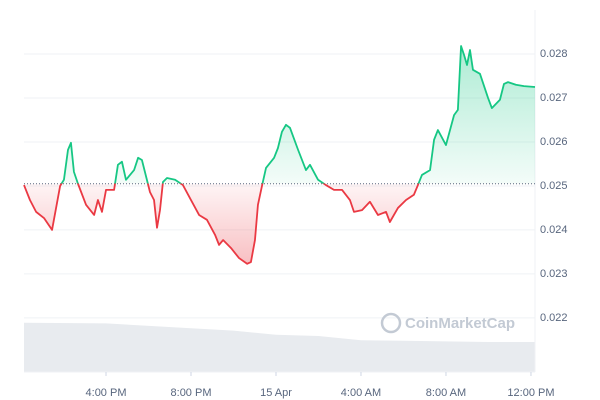 This screenshot has width=600, height=400. I want to click on watermark: CoinMarketCap, so click(447, 323).